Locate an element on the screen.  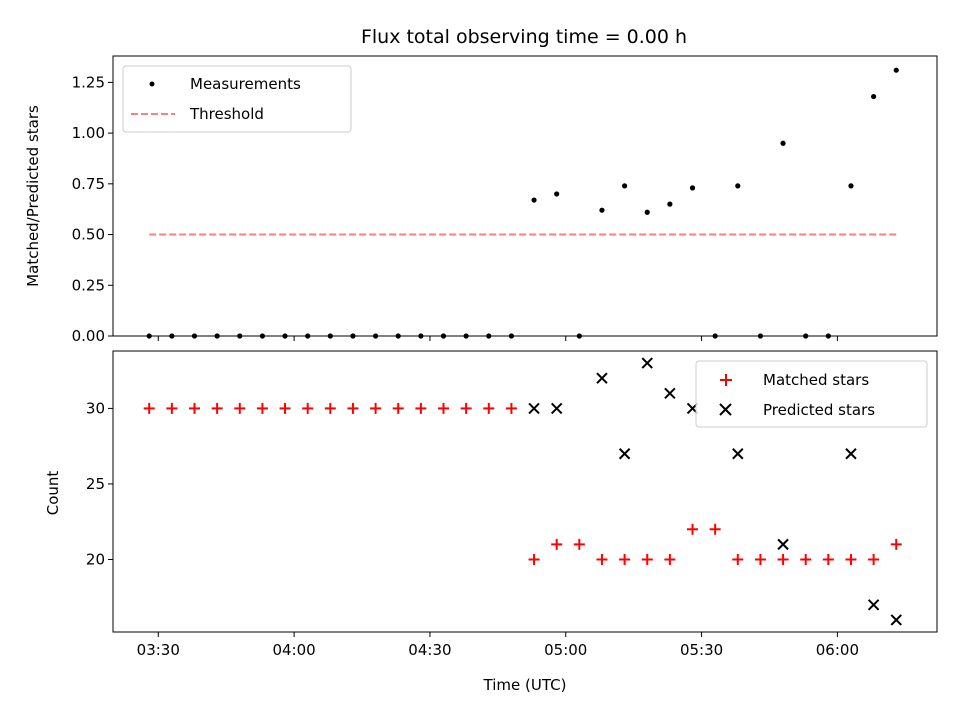
predicted-legend-marker is located at coordinates (725, 409).